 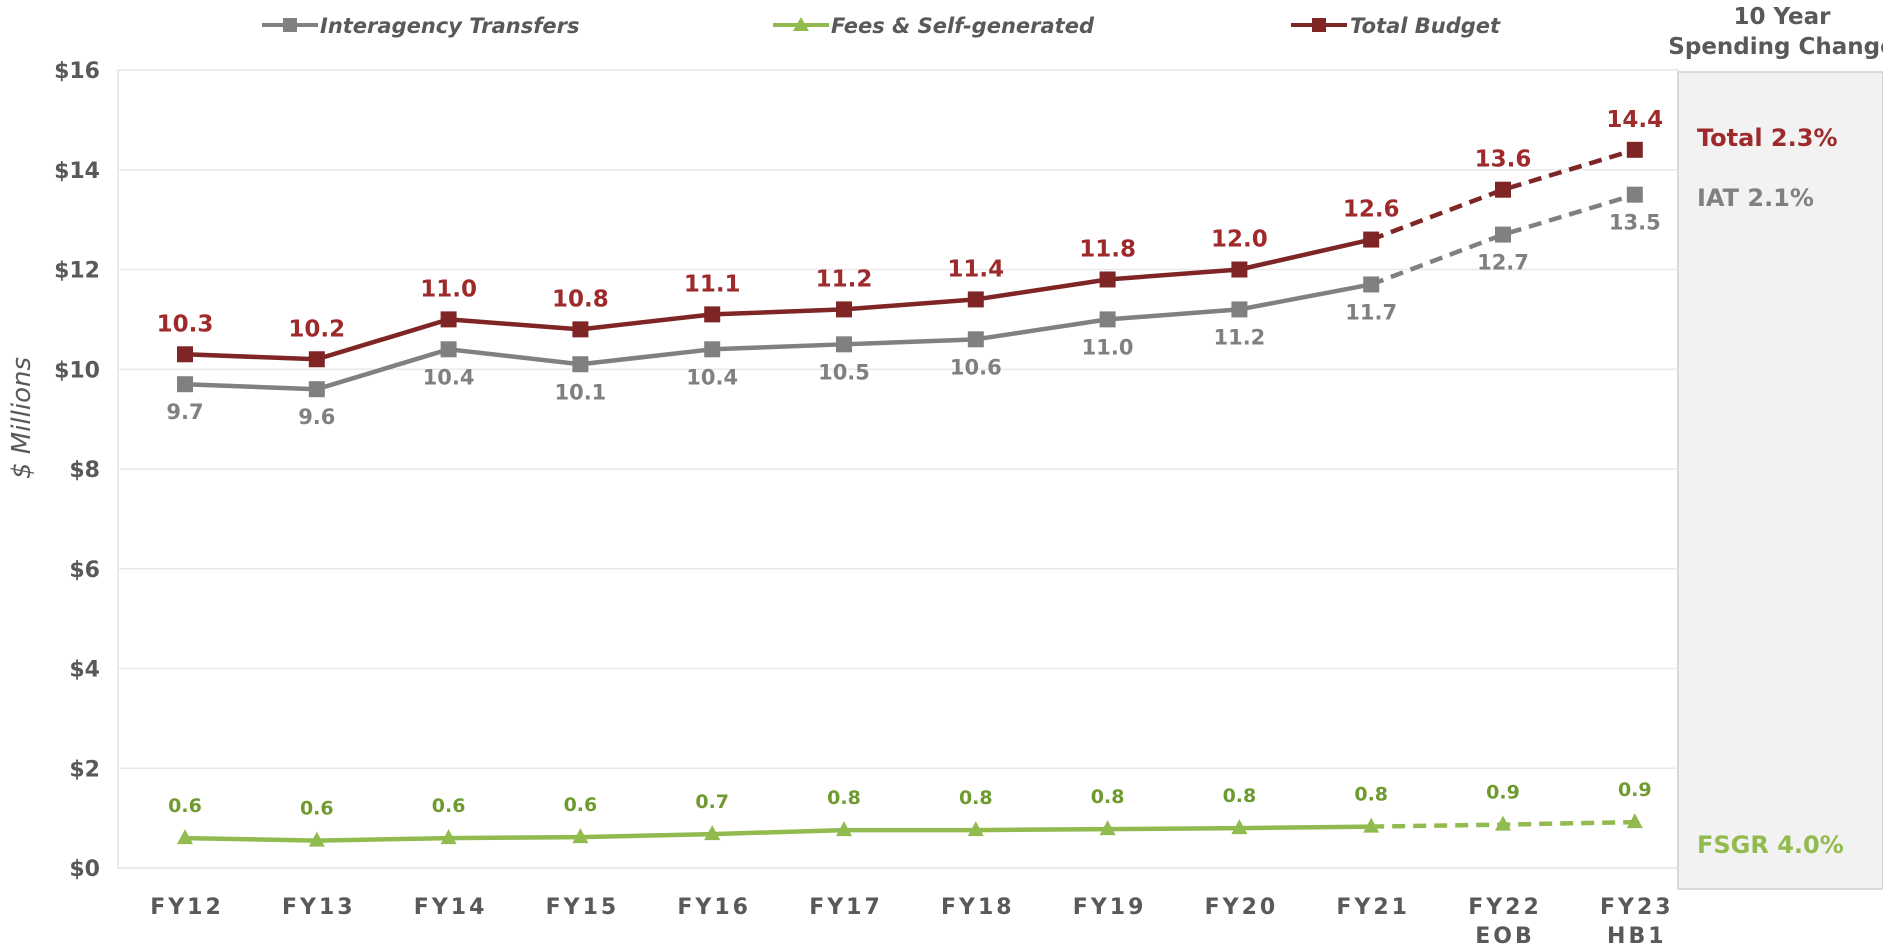 What do you see at coordinates (77, 370) in the screenshot?
I see `y-tick-label: $10` at bounding box center [77, 370].